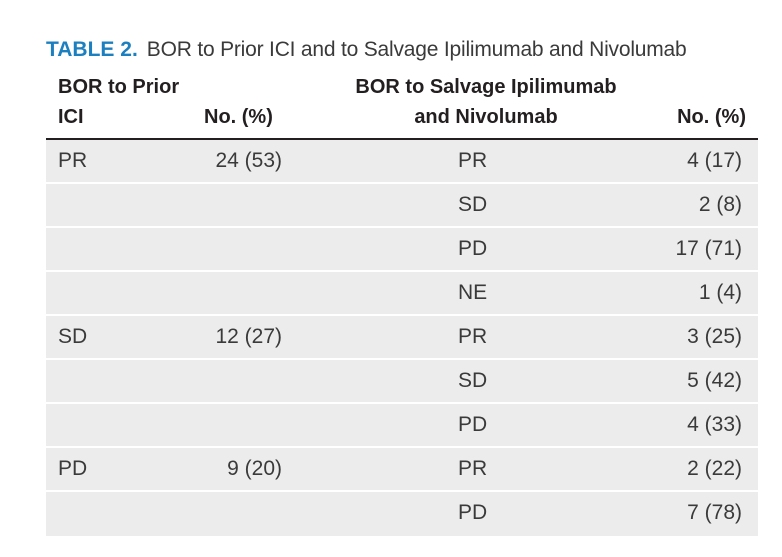 This screenshot has width=782, height=557. What do you see at coordinates (92, 49) in the screenshot?
I see `table-label: TABLE 2.` at bounding box center [92, 49].